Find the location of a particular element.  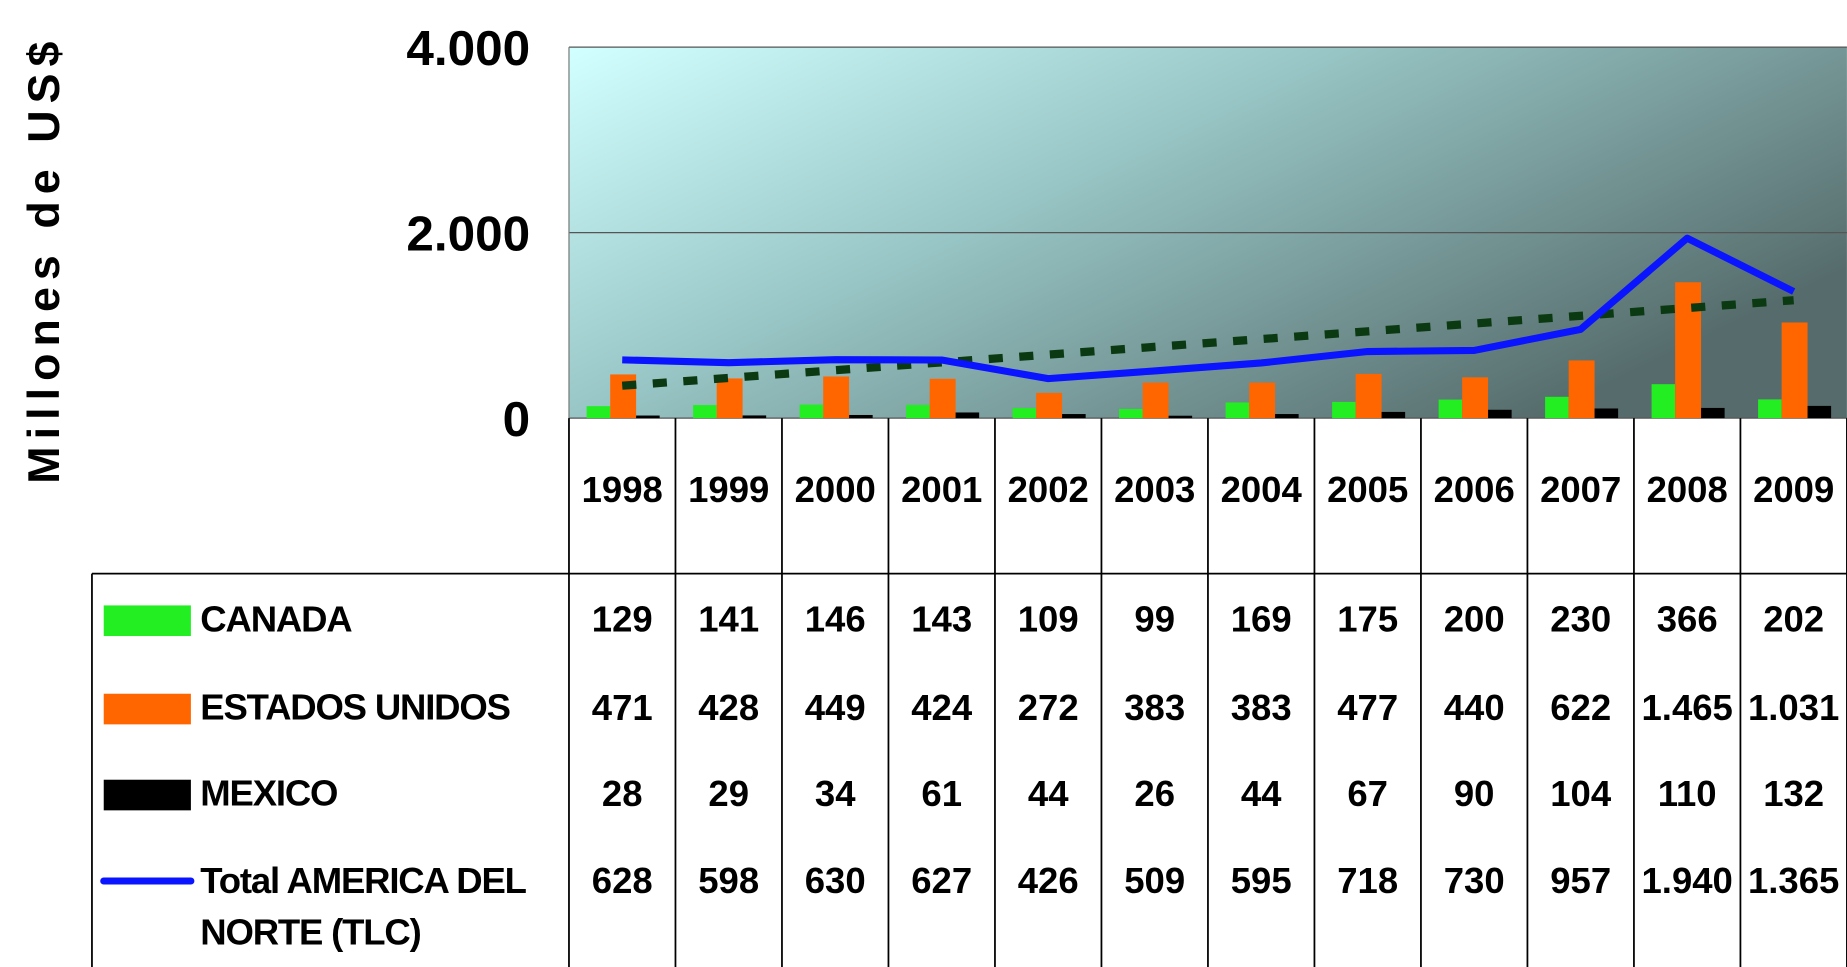

x-tick-label: 2005 is located at coordinates (1367, 489).